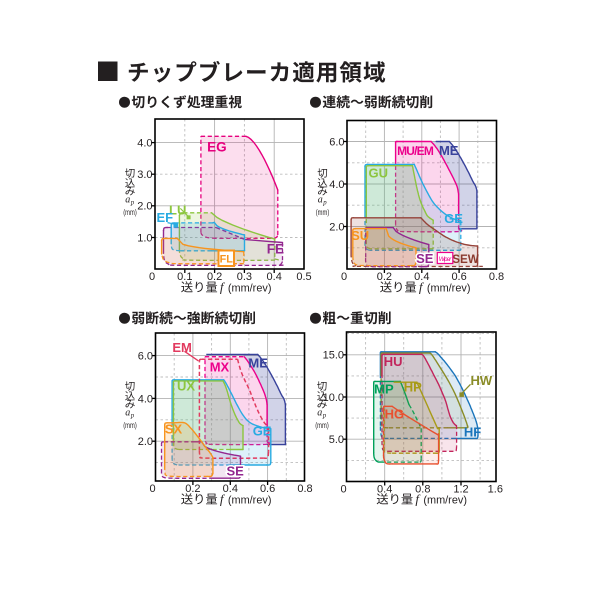 The width and height of the screenshot is (600, 600). Describe the element at coordinates (177, 209) in the screenshot. I see `svg-text: LU` at that location.